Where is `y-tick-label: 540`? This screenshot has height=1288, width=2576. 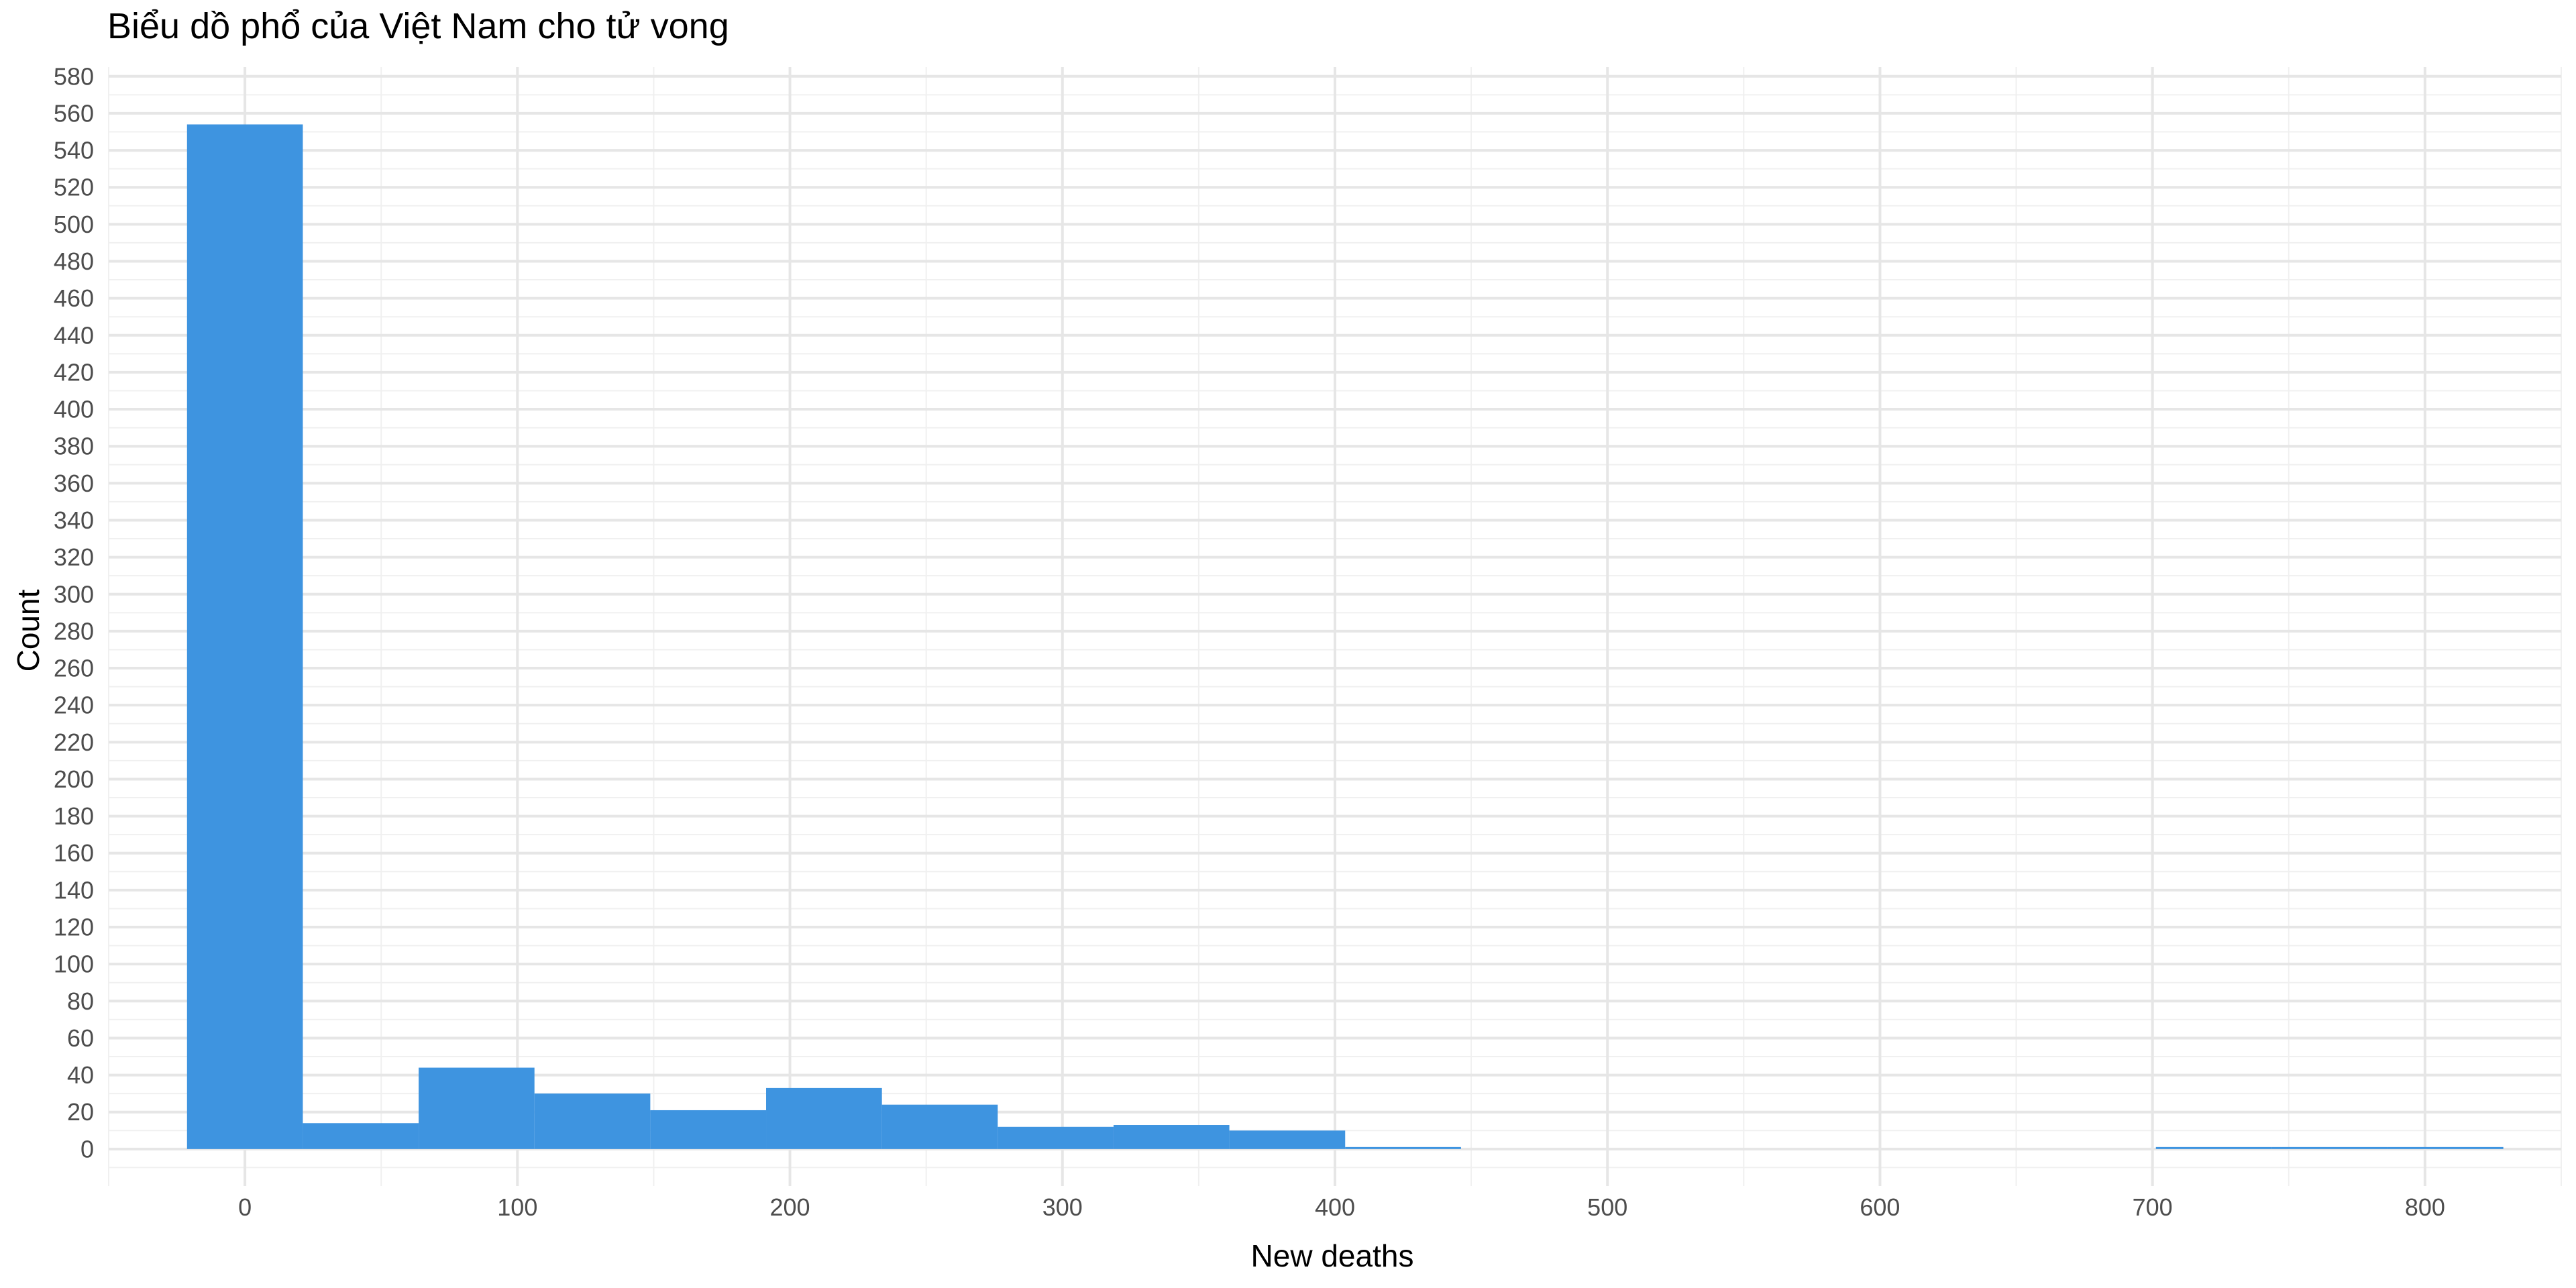
y-tick-label: 540 is located at coordinates (74, 150).